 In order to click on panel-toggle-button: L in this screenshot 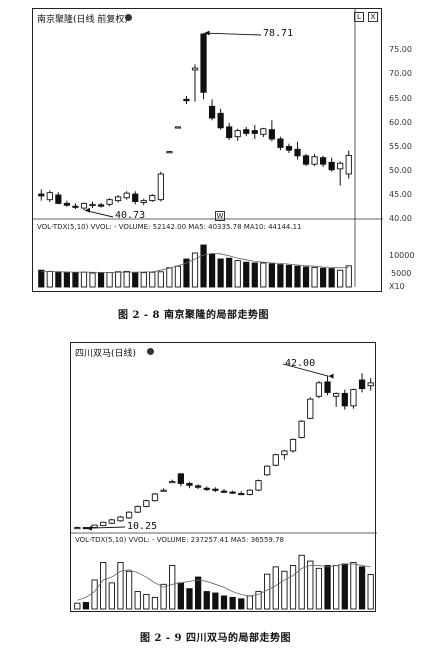, I will do `click(359, 17)`.